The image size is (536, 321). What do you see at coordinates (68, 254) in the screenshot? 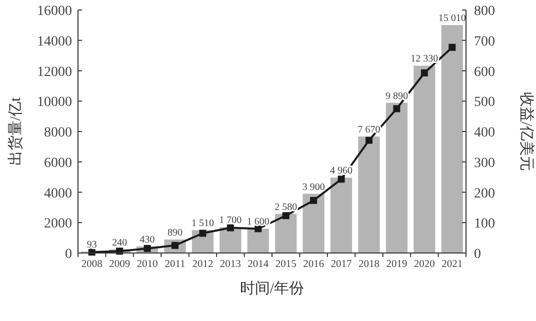
I see `y-tick-label: 0` at bounding box center [68, 254].